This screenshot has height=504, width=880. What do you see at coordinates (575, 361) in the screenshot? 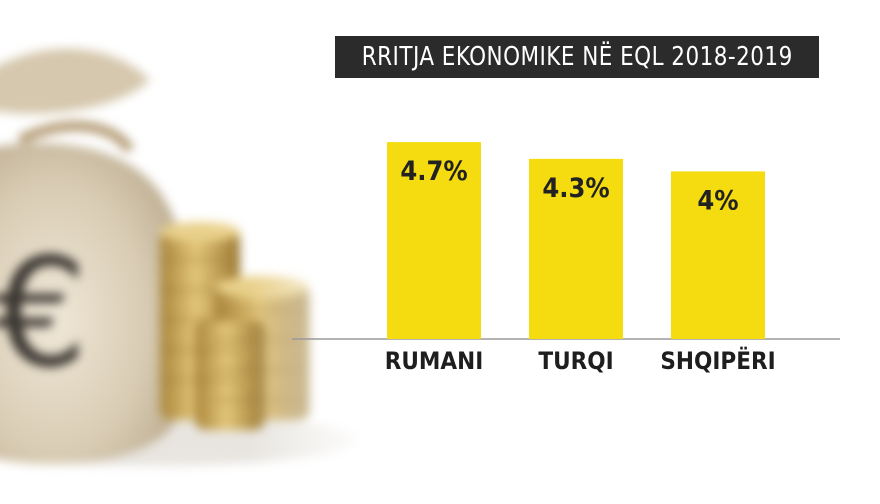
I see `category-label: TURQI` at bounding box center [575, 361].